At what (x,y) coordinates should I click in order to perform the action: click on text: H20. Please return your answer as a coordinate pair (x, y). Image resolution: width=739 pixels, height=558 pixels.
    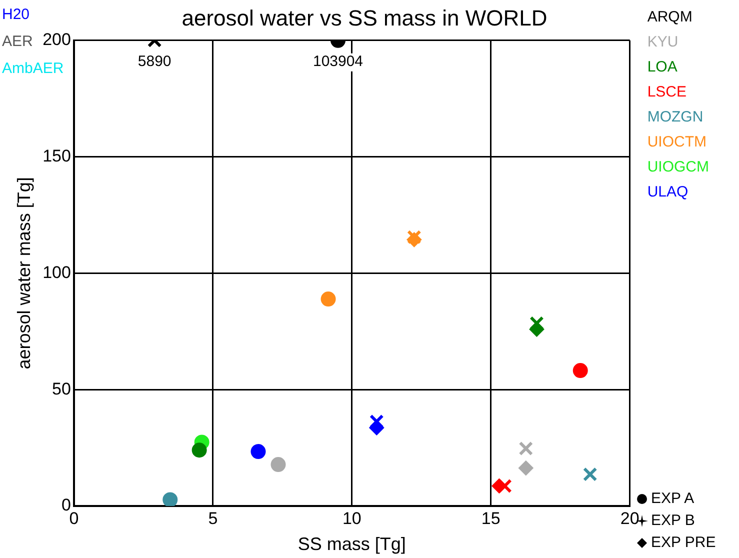
    Looking at the image, I should click on (16, 14).